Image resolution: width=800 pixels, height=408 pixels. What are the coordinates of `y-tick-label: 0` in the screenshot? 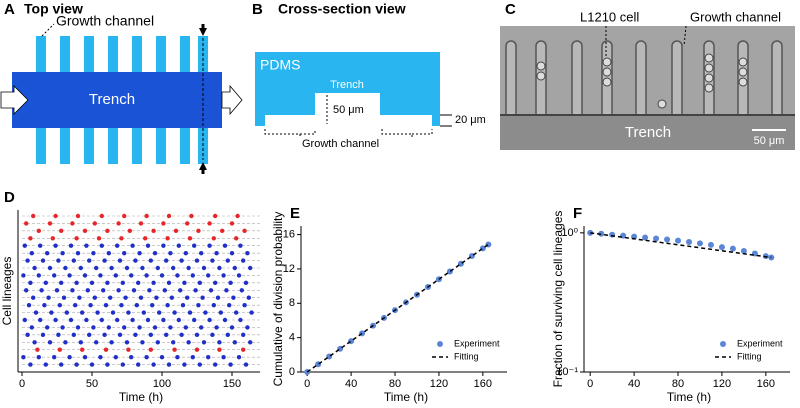 It's located at (292, 372).